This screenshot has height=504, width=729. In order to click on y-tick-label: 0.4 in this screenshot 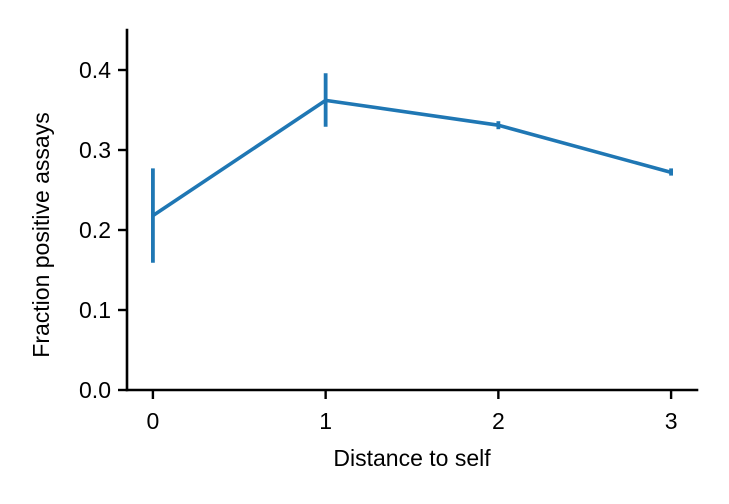, I will do `click(95, 70)`.